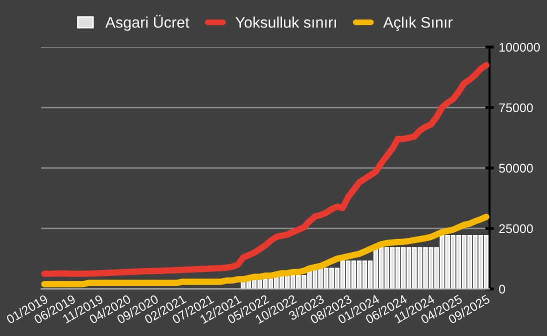 This screenshot has width=547, height=336. Describe the element at coordinates (502, 289) in the screenshot. I see `y-tick-label: 0` at that location.